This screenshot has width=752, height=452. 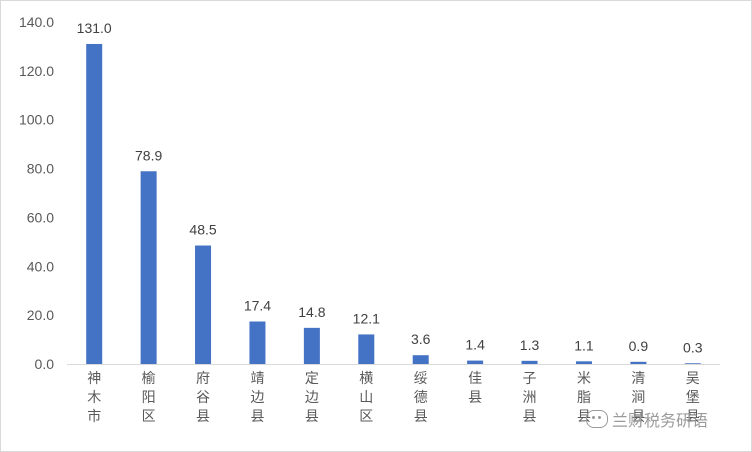 What do you see at coordinates (36, 193) in the screenshot?
I see `y-axis: 0.0 20.0 40.0 60.0 80.0 100.0 120.0 140.0` at bounding box center [36, 193].